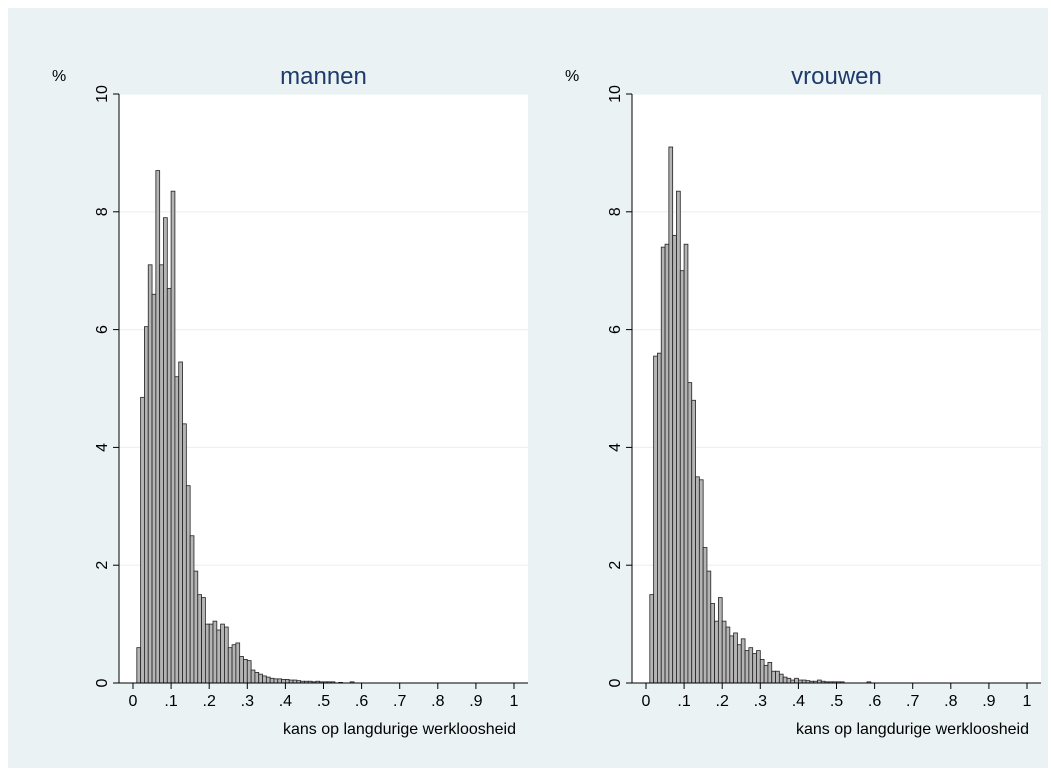 This screenshot has height=773, width=1051. What do you see at coordinates (615, 565) in the screenshot?
I see `y-tick-label: 2` at bounding box center [615, 565].